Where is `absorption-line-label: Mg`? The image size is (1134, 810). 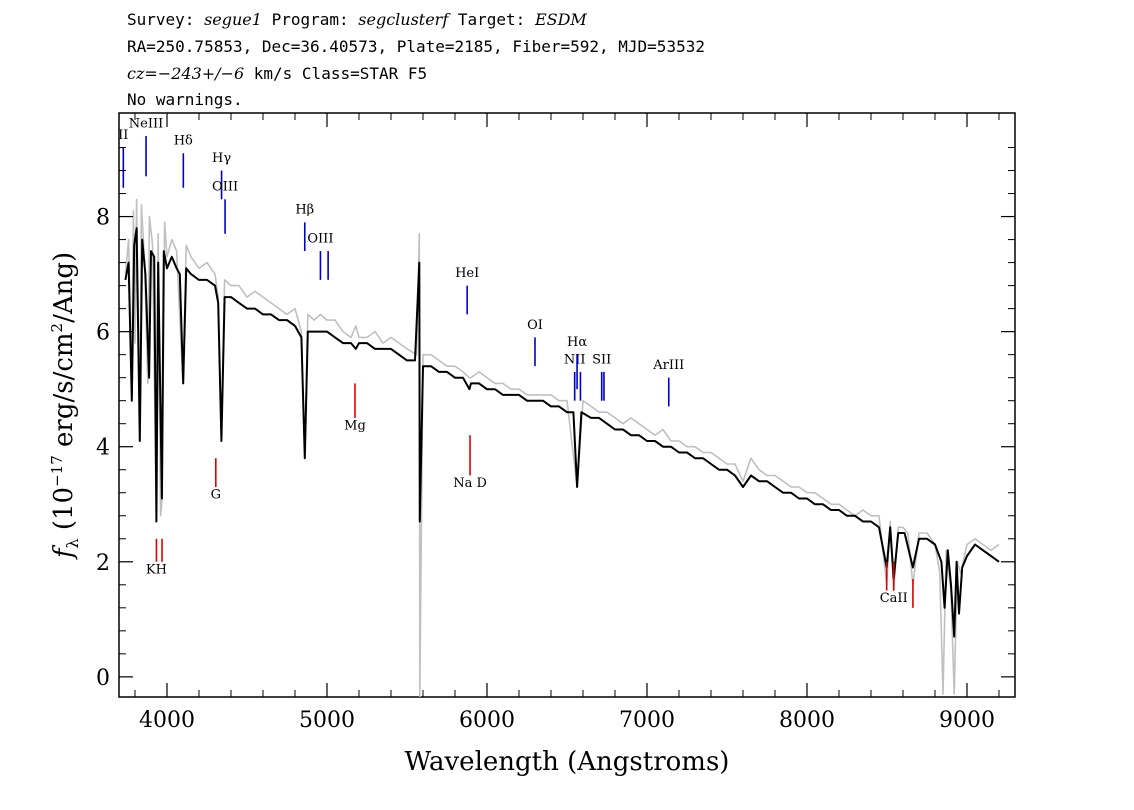 absorption-line-label: Mg is located at coordinates (355, 425).